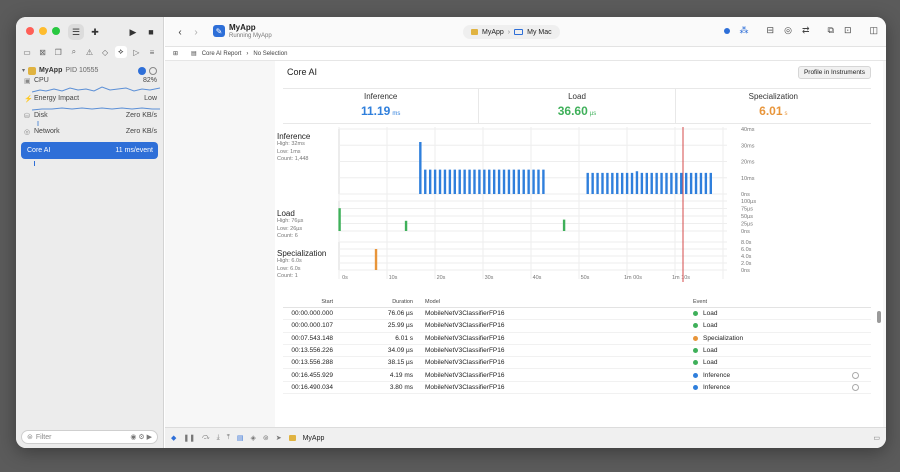 This screenshot has height=472, width=900. Describe the element at coordinates (180, 32) in the screenshot. I see `back-button: ‹` at that location.